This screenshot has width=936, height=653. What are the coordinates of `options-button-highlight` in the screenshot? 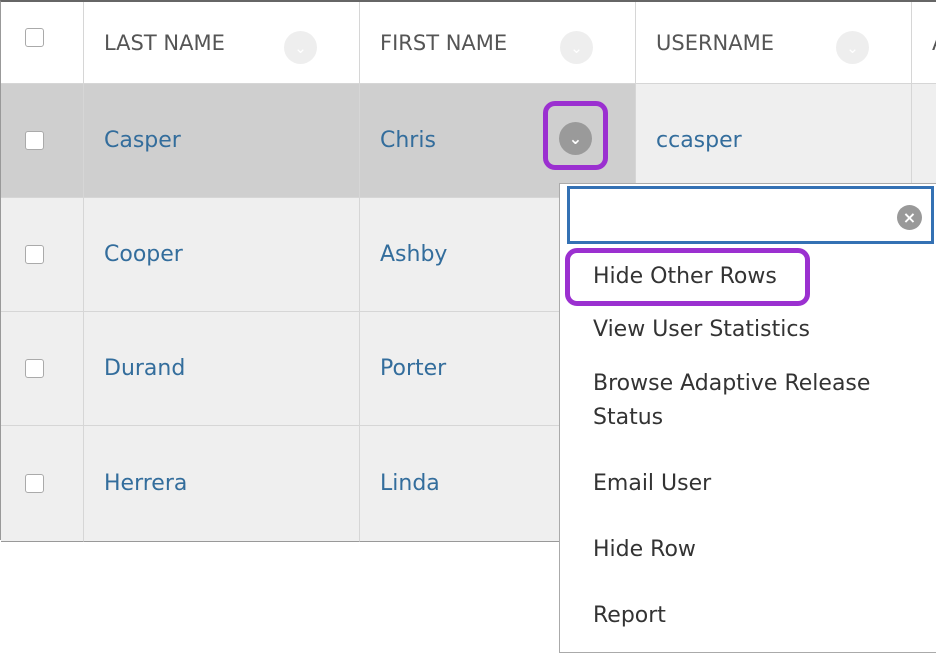 It's located at (575, 135).